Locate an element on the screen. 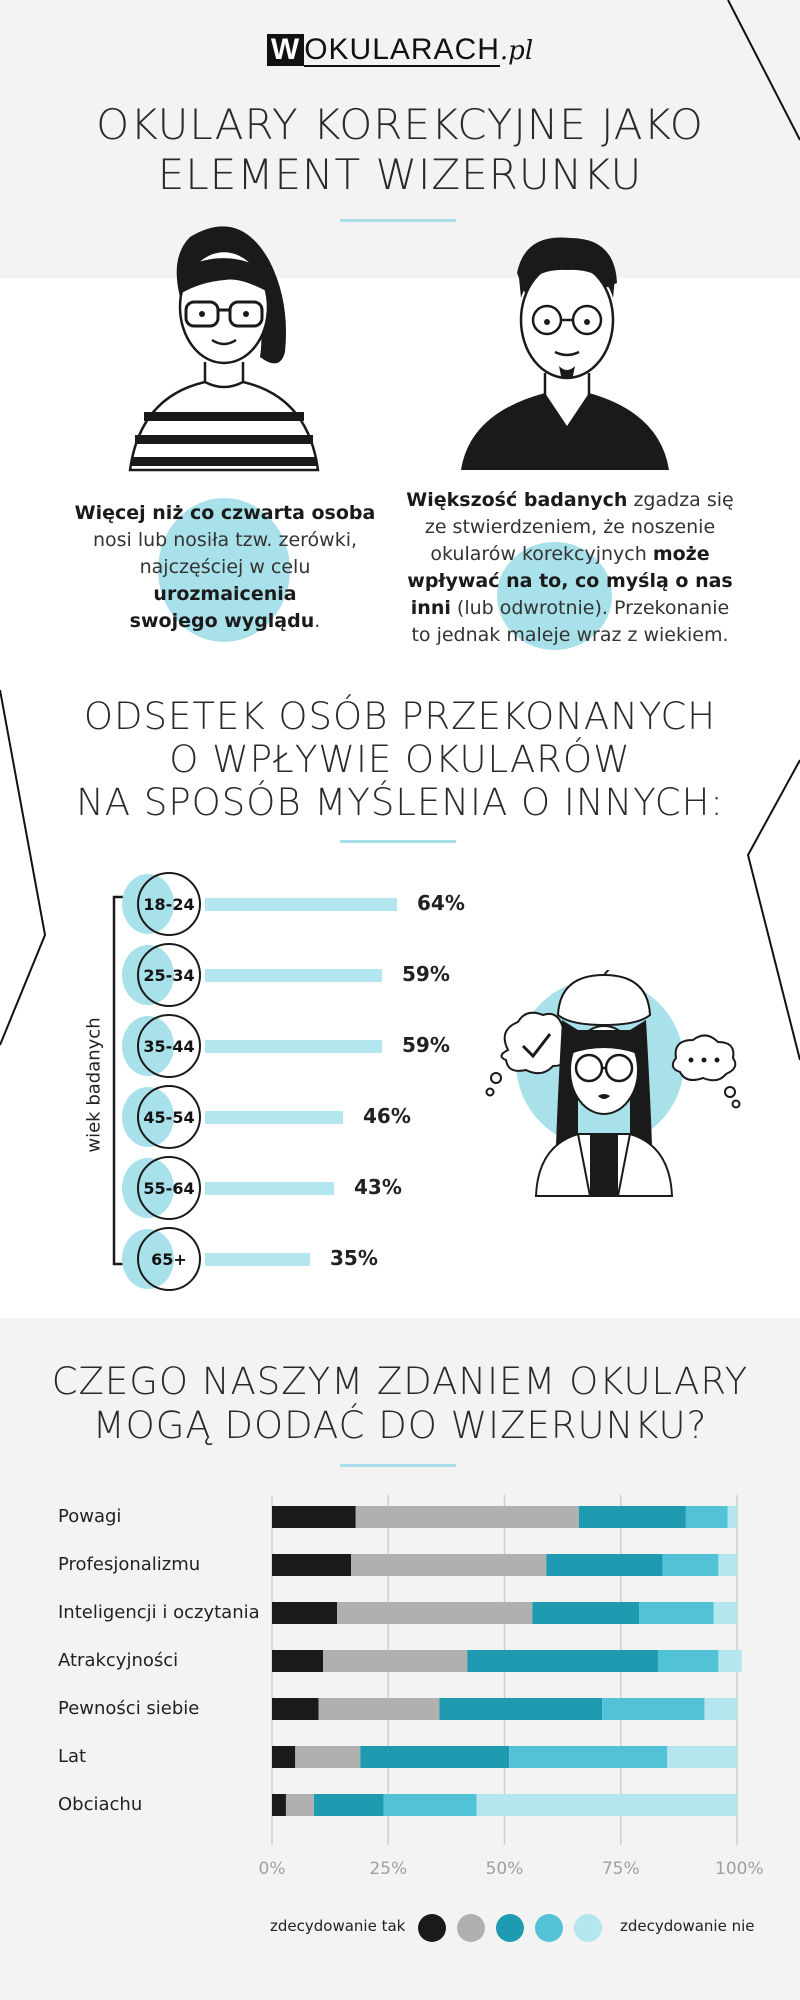  man-illustration is located at coordinates (565, 353).